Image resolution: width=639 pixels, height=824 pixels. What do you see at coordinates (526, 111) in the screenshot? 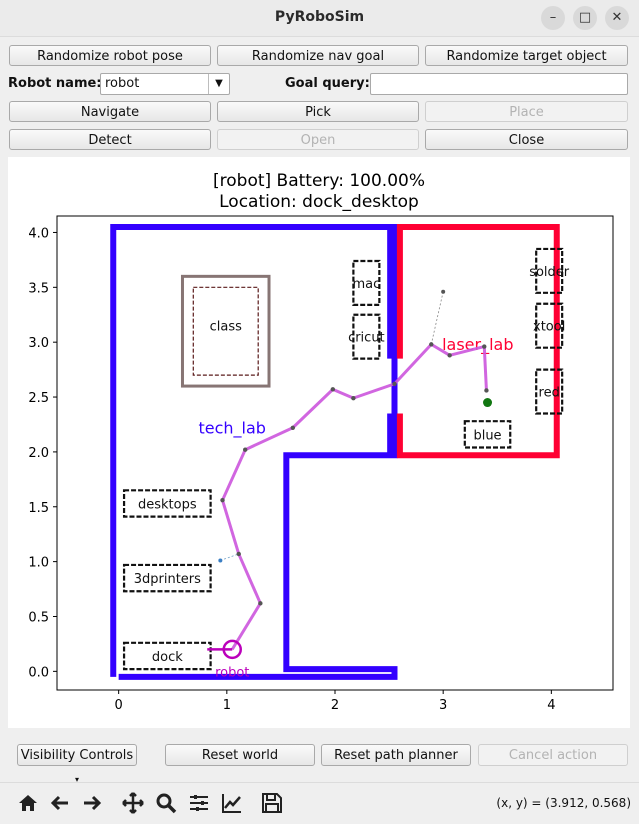
I see `place-button: Place` at bounding box center [526, 111].